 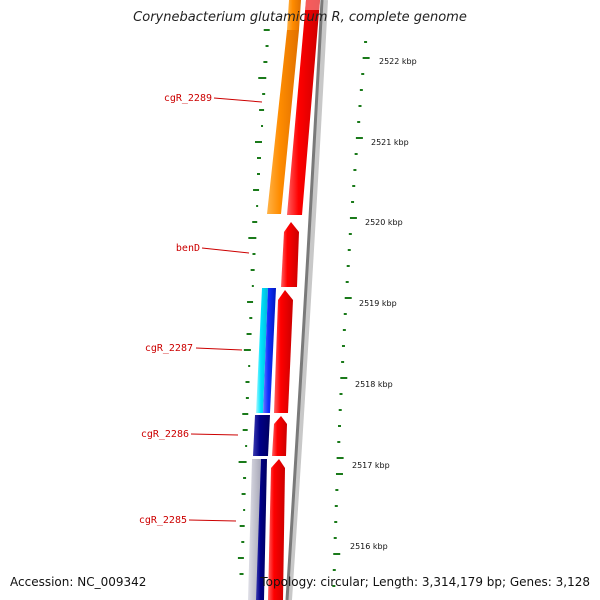 I want to click on scale-ticks, so click(x=351, y=314).